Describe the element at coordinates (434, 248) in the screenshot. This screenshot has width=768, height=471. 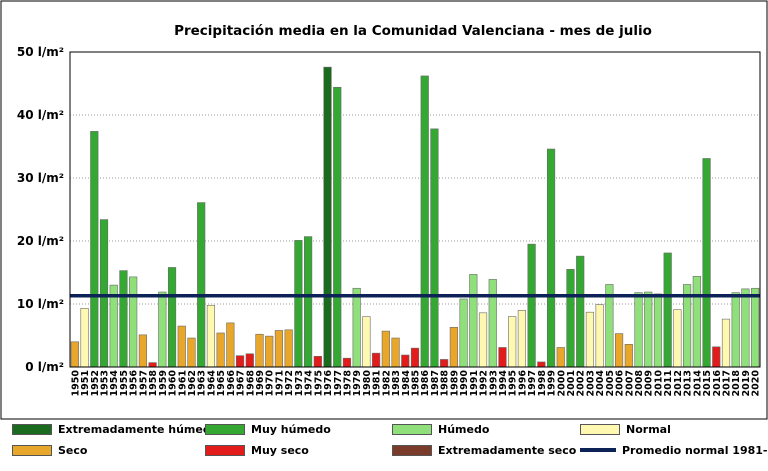
I see `bar-1987` at that location.